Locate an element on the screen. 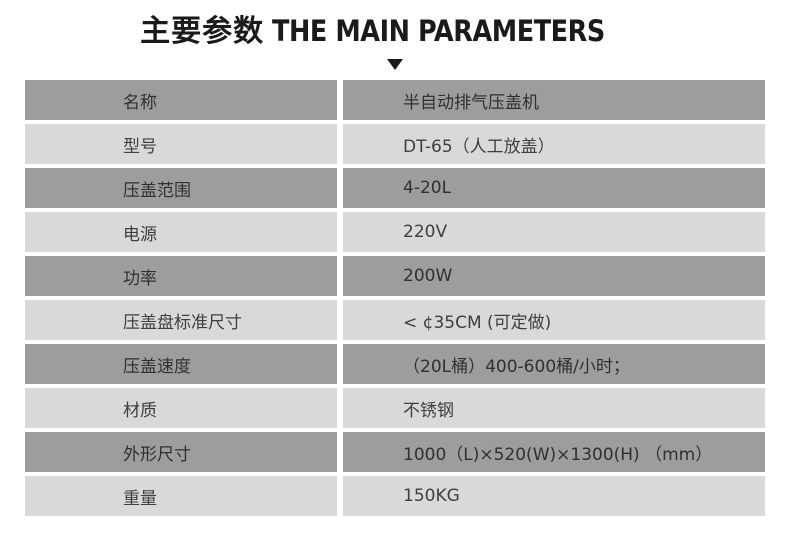 Image resolution: width=790 pixels, height=534 pixels. table-row: 型号 DT-65（人工放盖） is located at coordinates (395, 144).